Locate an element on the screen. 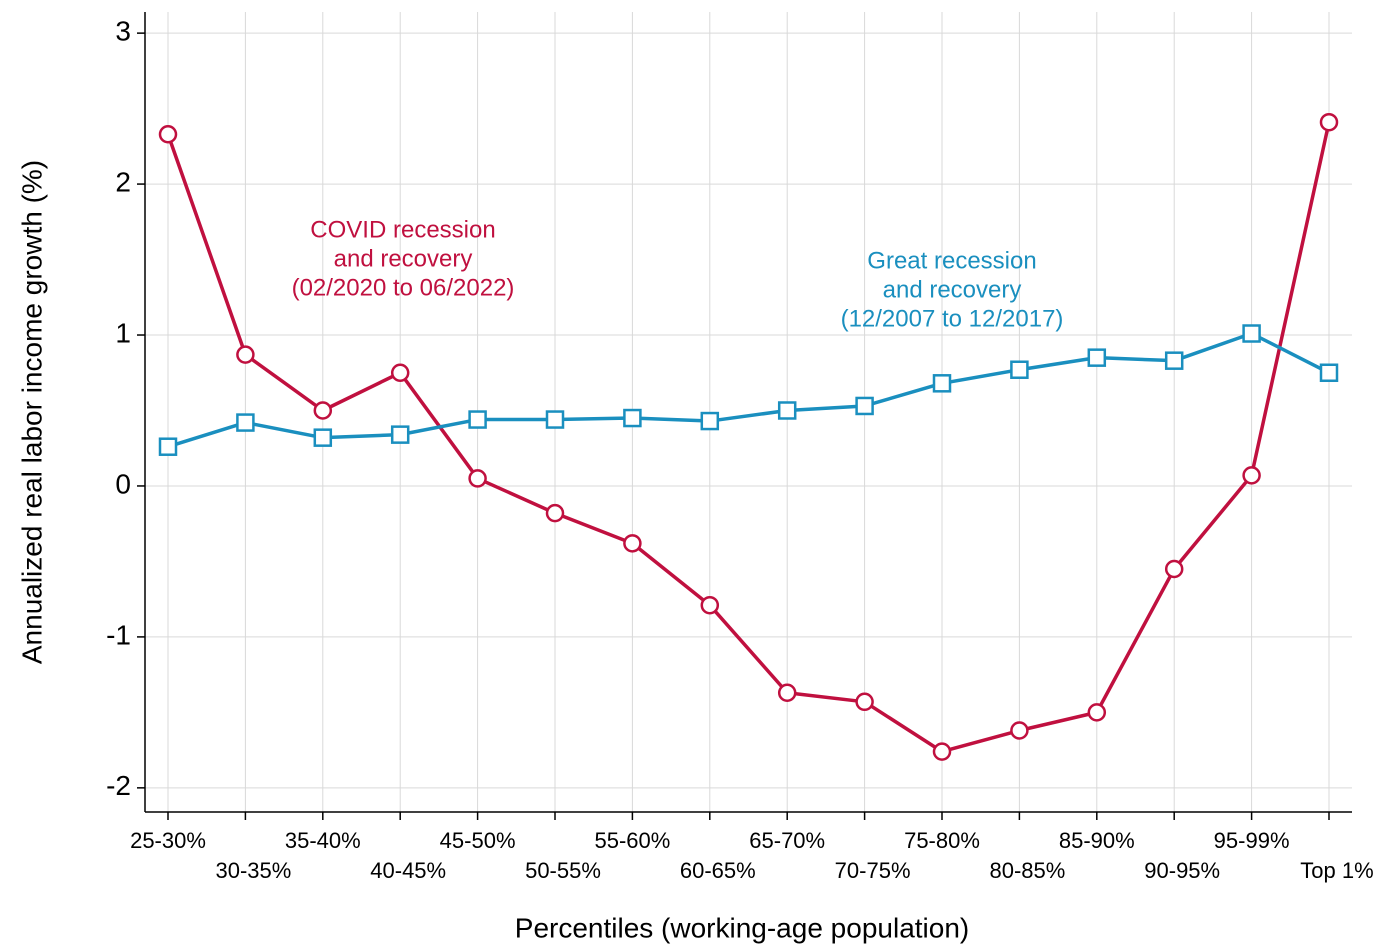 Image resolution: width=1382 pixels, height=949 pixels. x-tick-label: 70-75% is located at coordinates (873, 870).